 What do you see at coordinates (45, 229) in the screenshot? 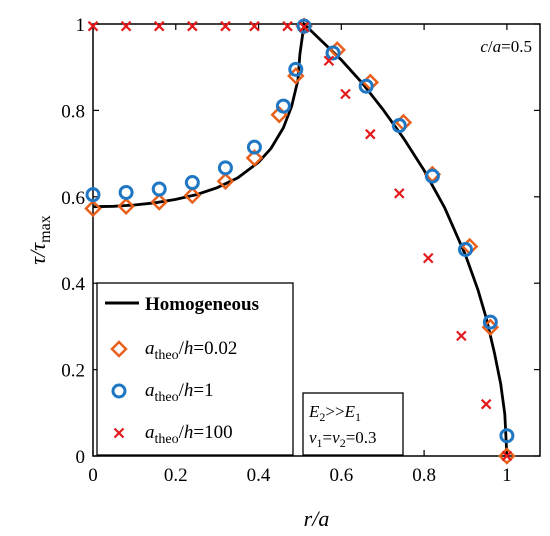
I see `y-axis-label-subscript: max` at bounding box center [45, 229].